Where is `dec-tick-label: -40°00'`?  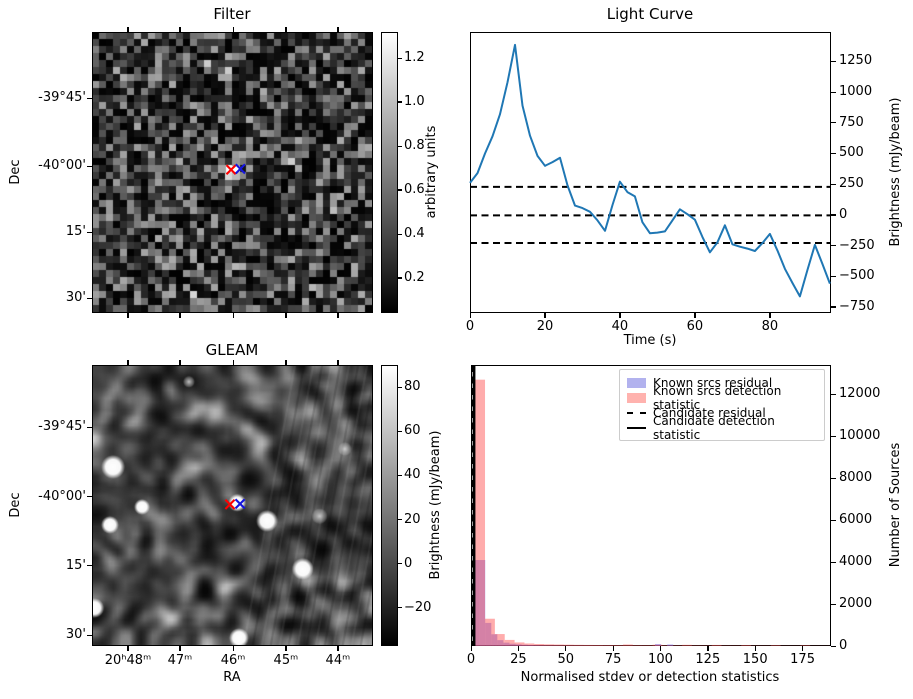
dec-tick-label: -40°00' is located at coordinates (62, 496).